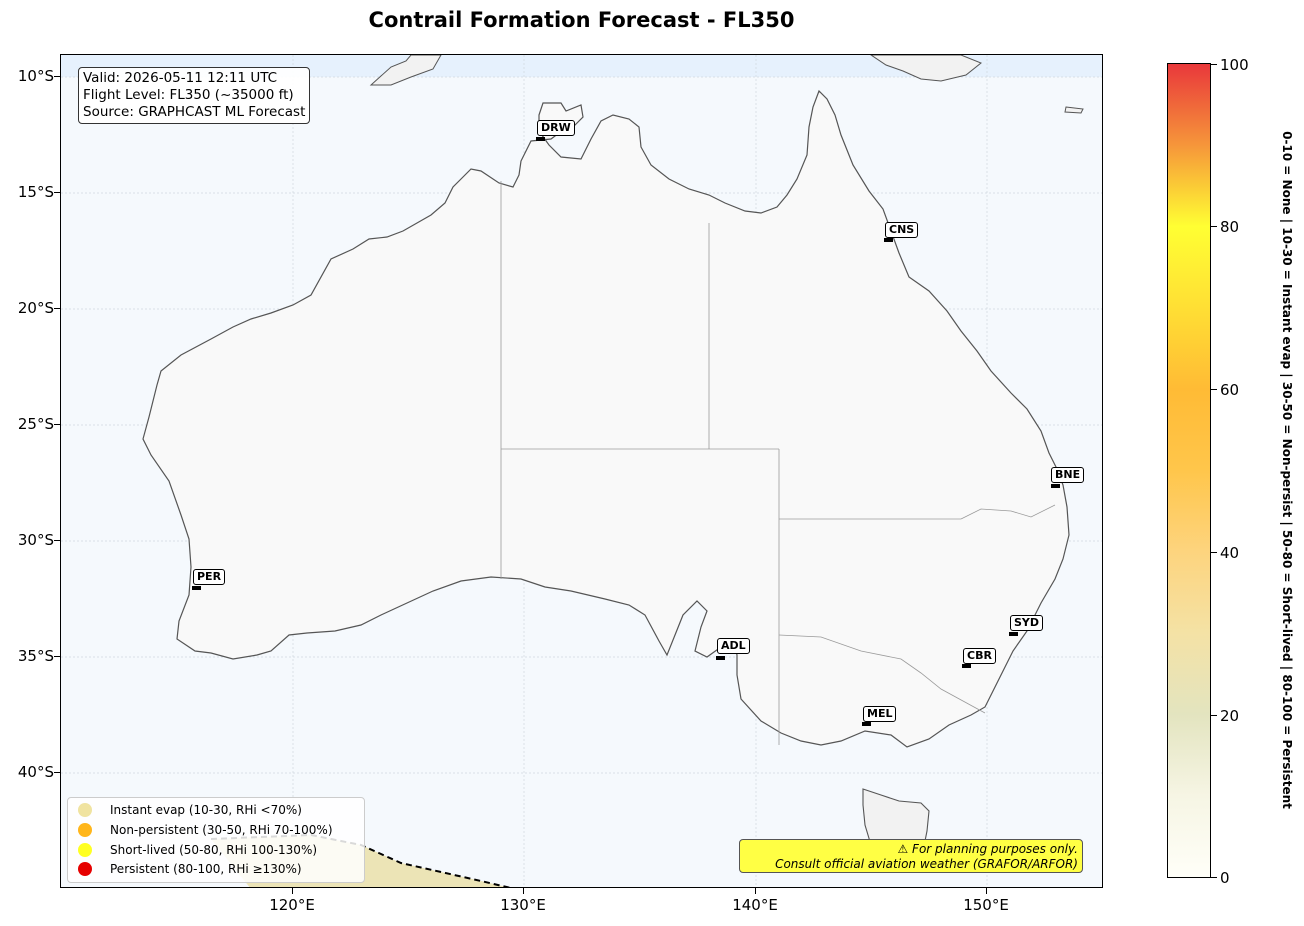  I want to click on legend-item: Instant evap (10-30, RHi <70%), so click(190, 810).